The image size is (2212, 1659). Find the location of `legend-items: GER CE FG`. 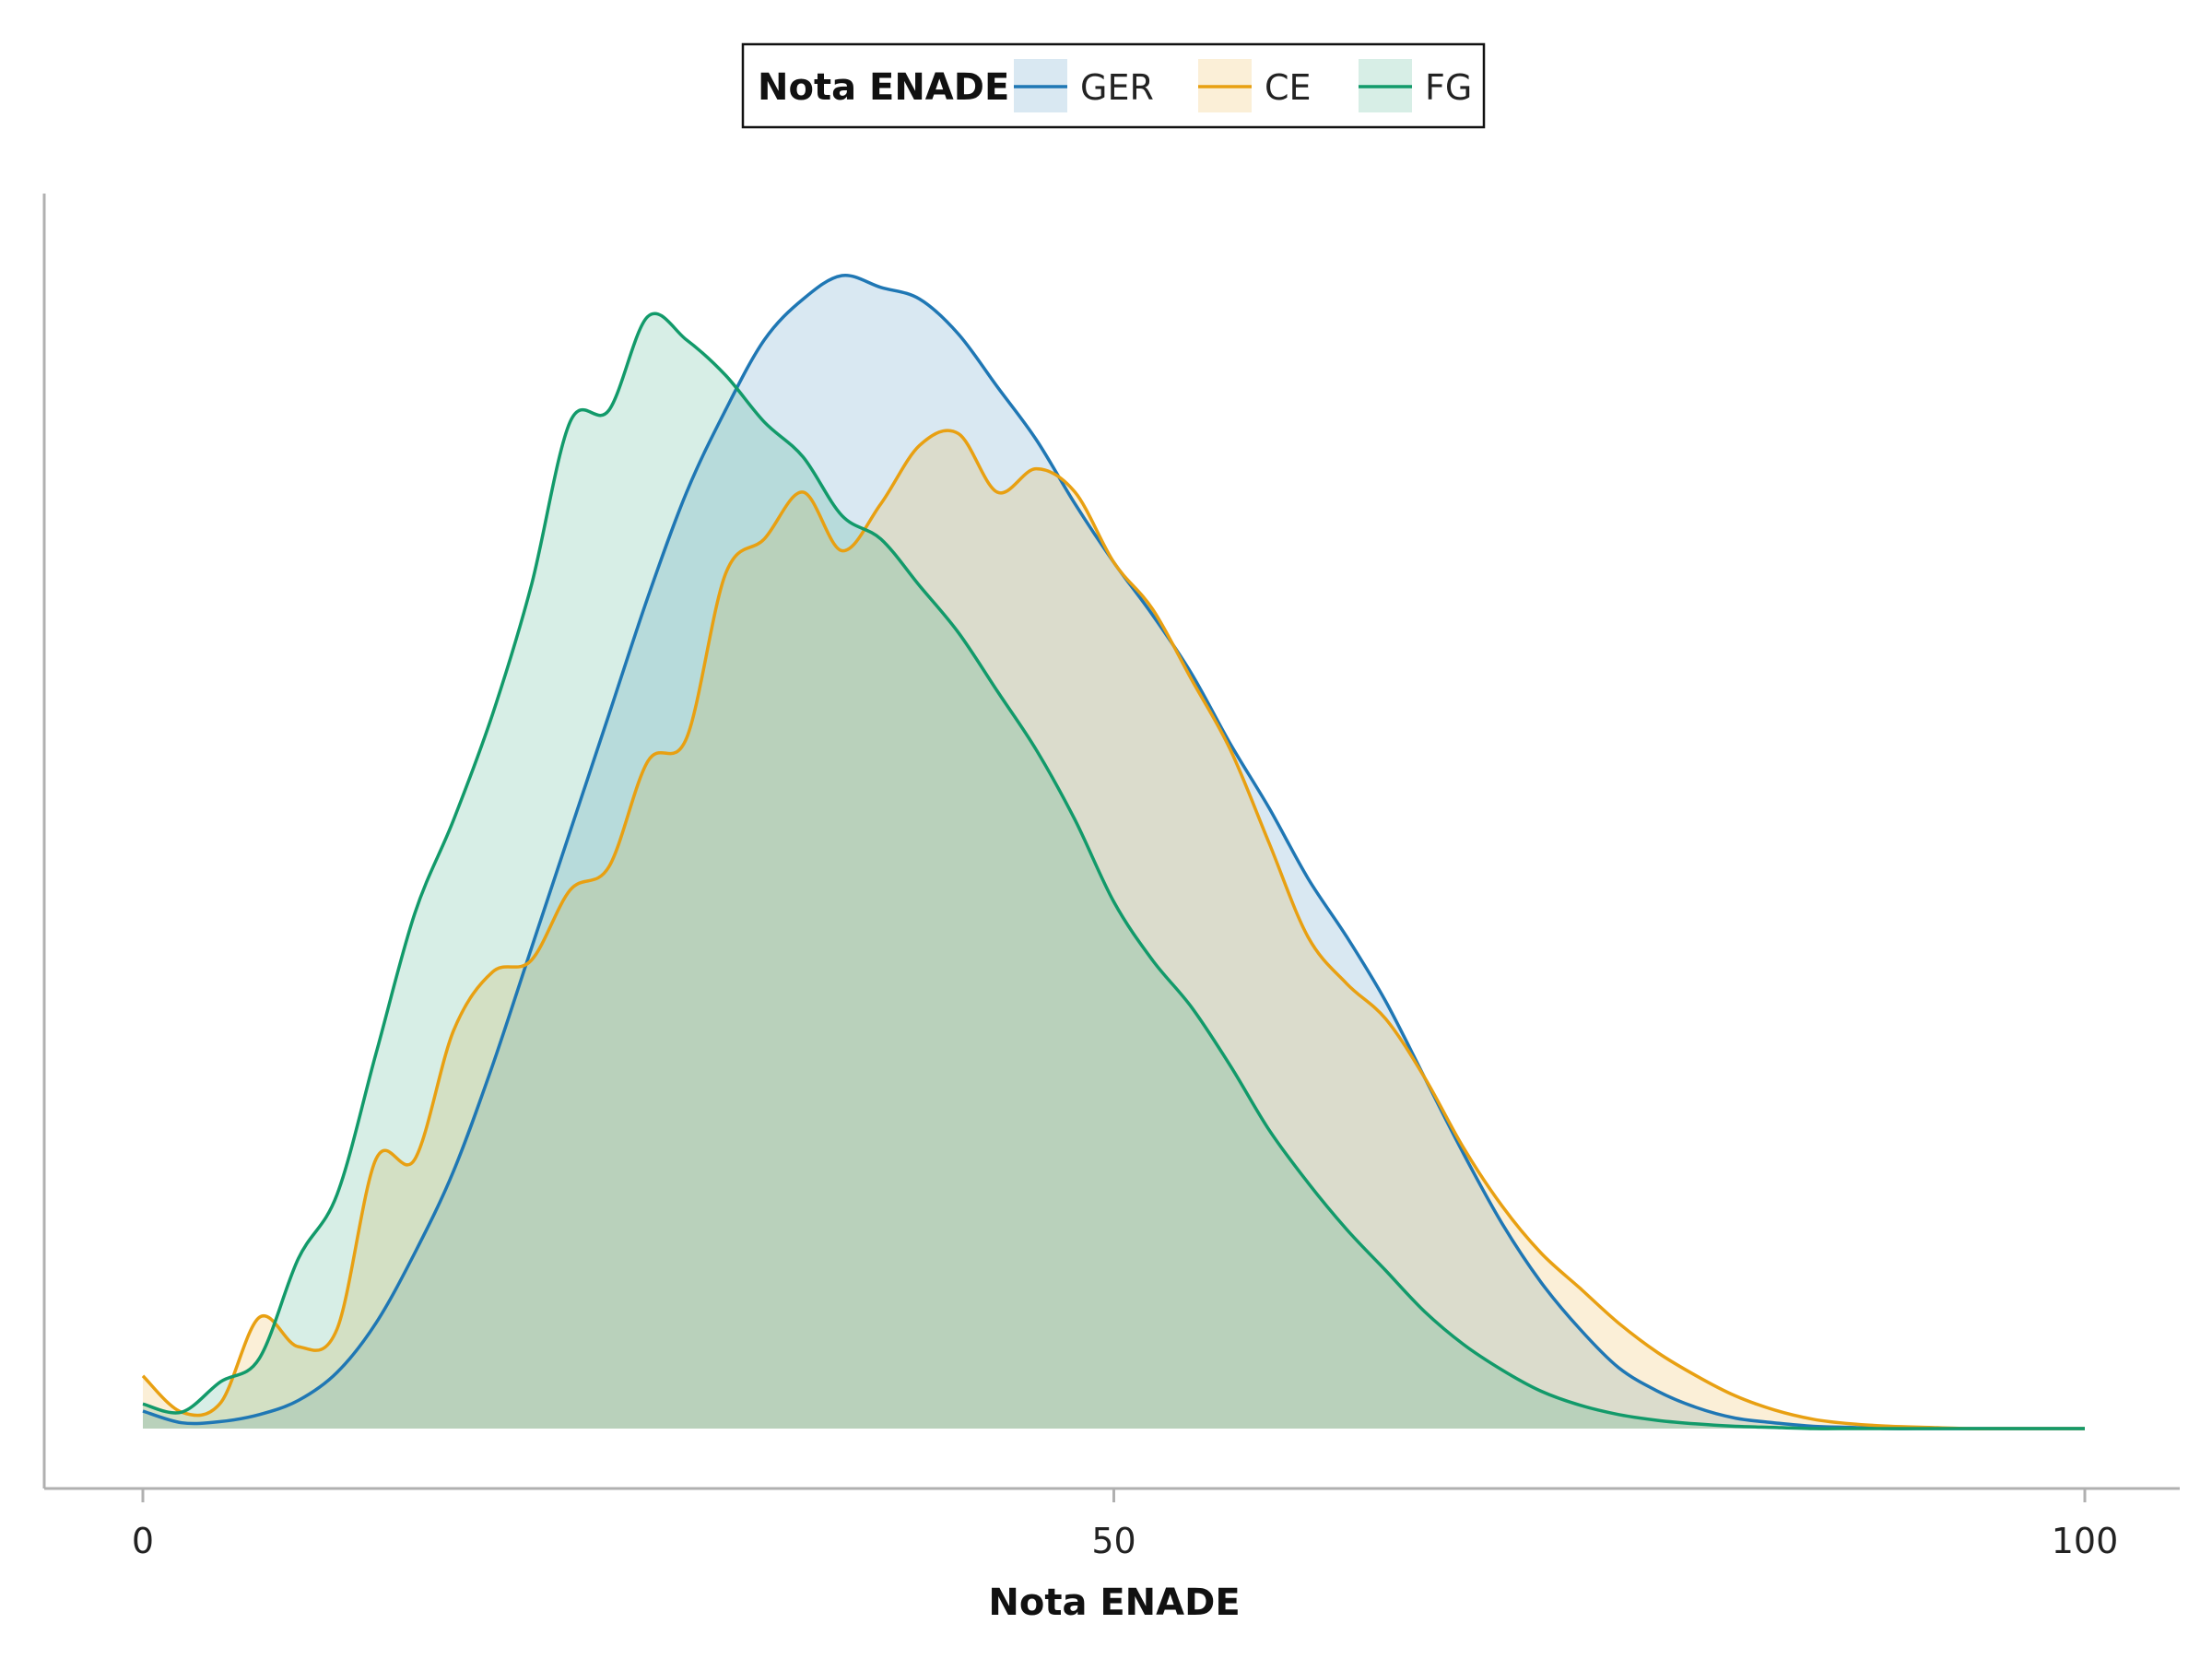

legend-items: GER CE FG is located at coordinates (1243, 85).